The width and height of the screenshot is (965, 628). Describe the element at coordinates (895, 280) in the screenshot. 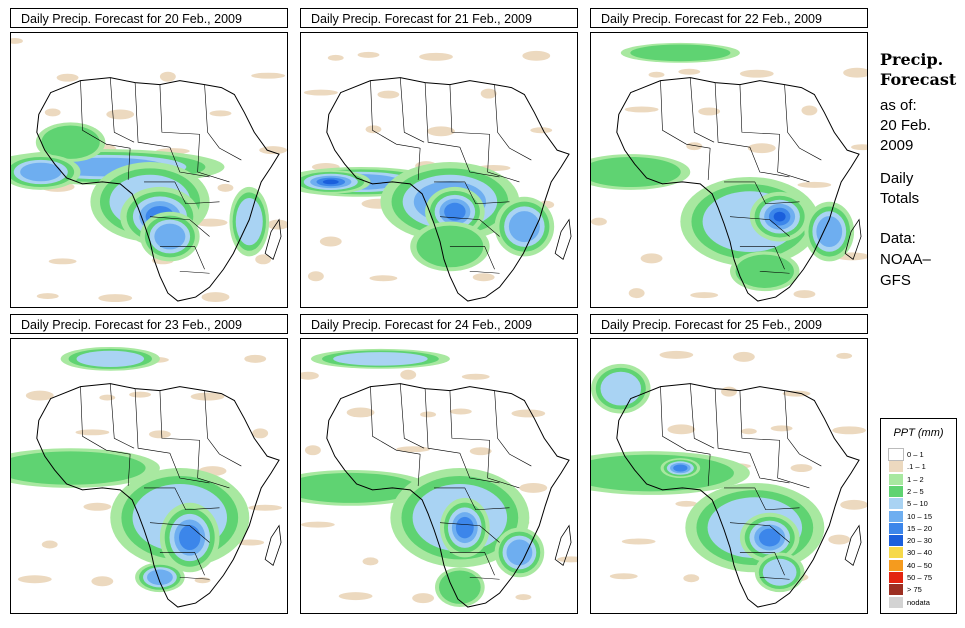

I see `data-source-line3: GFS` at that location.